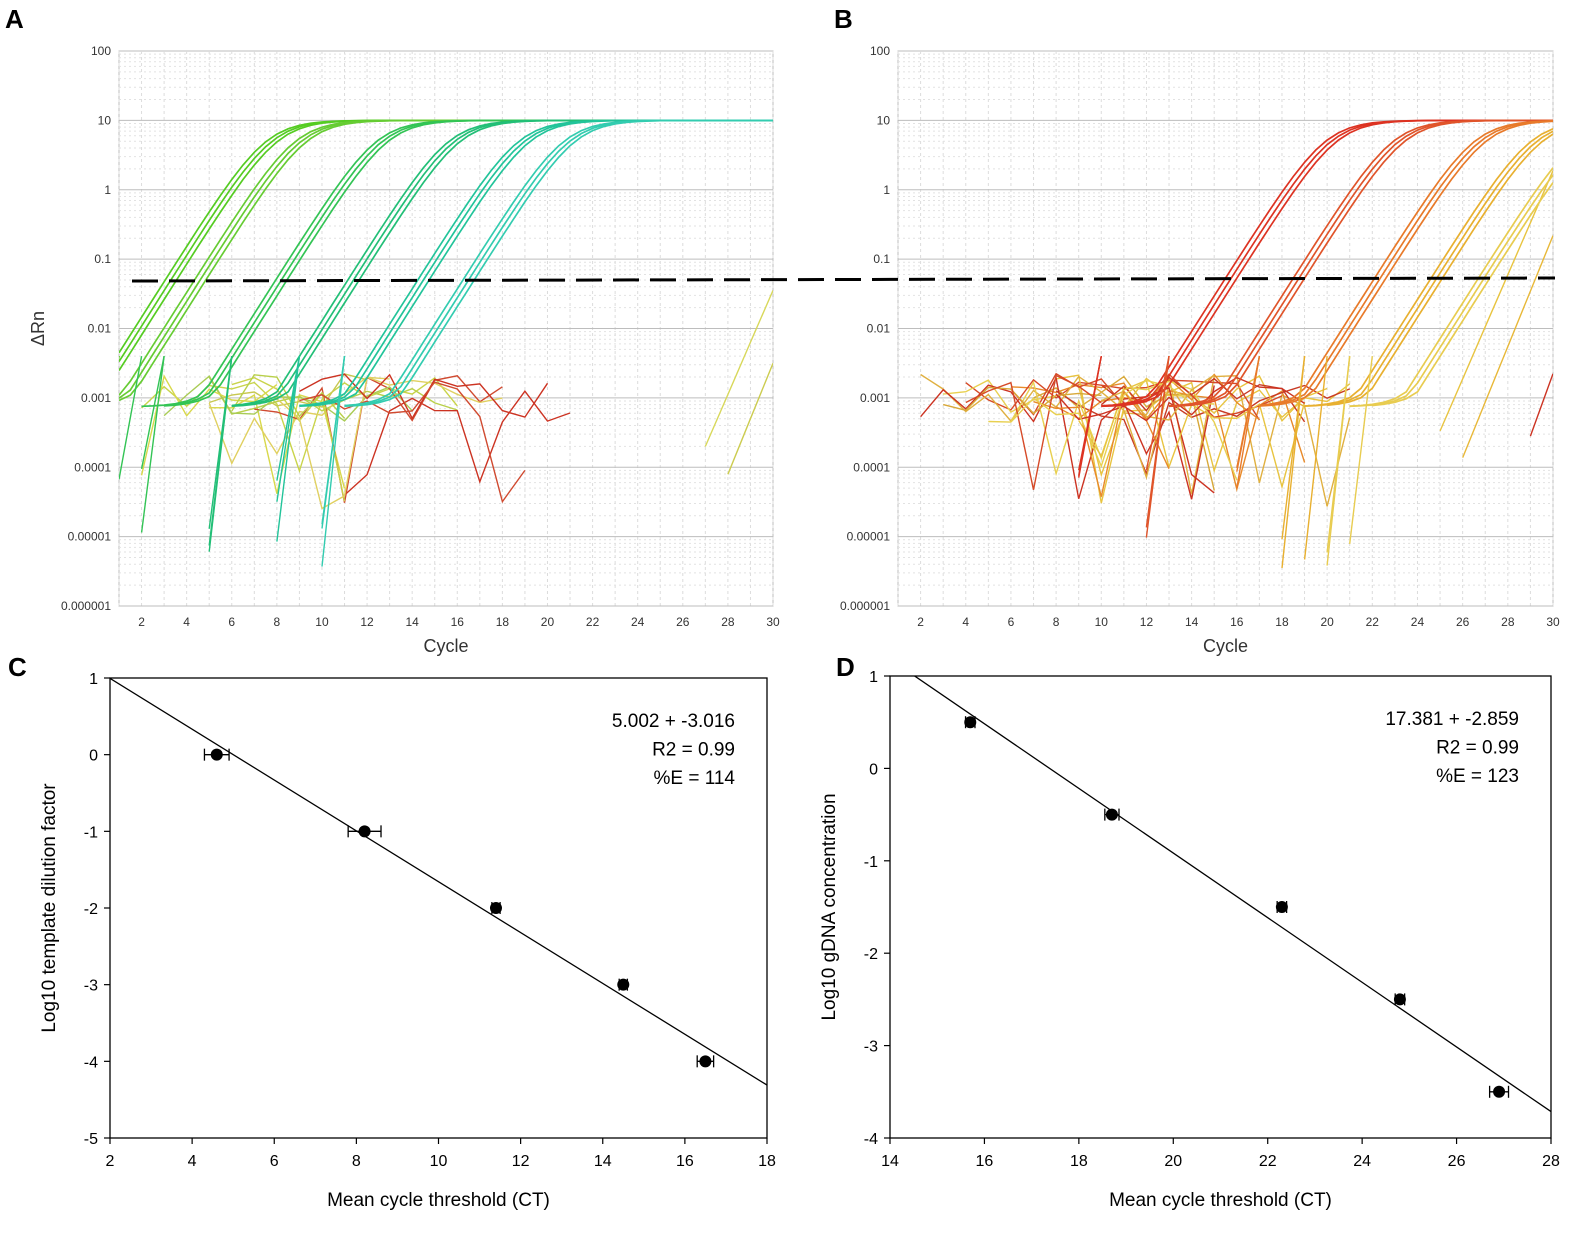 This screenshot has height=1239, width=1595. I want to click on x-tick-label: 2, so click(920, 622).